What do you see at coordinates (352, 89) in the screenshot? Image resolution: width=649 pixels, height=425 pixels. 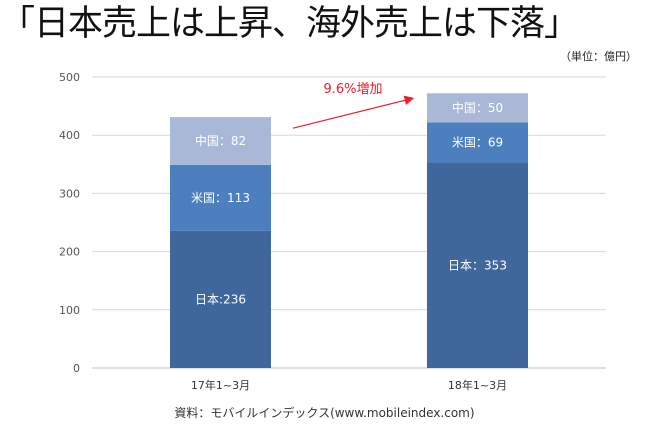 I see `growth-annotation: 9.6%増加` at bounding box center [352, 89].